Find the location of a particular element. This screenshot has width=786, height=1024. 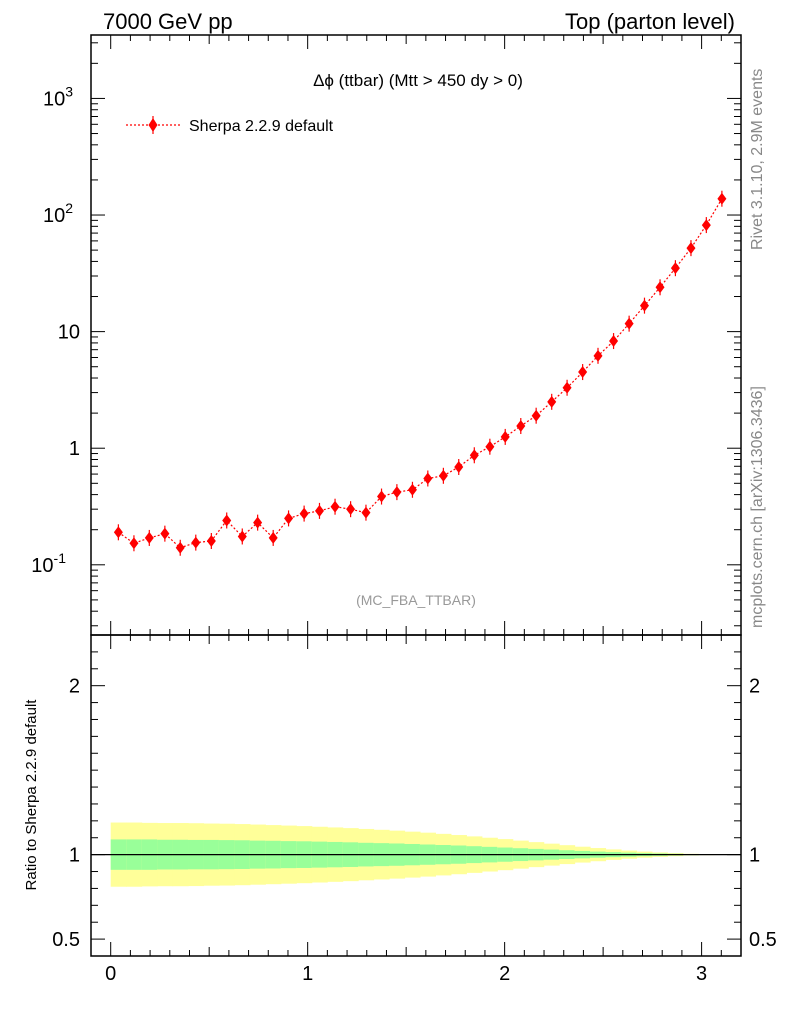

ratio-y-tick-label-right: 2 is located at coordinates (754, 687).